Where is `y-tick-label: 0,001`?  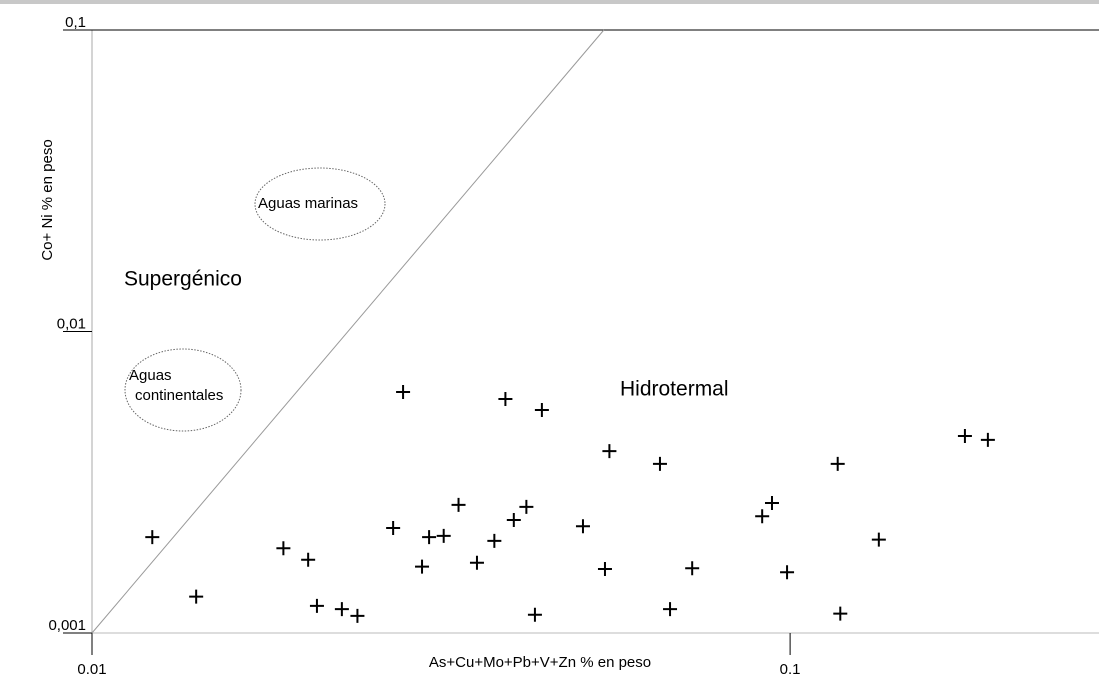
y-tick-label: 0,001 is located at coordinates (67, 625).